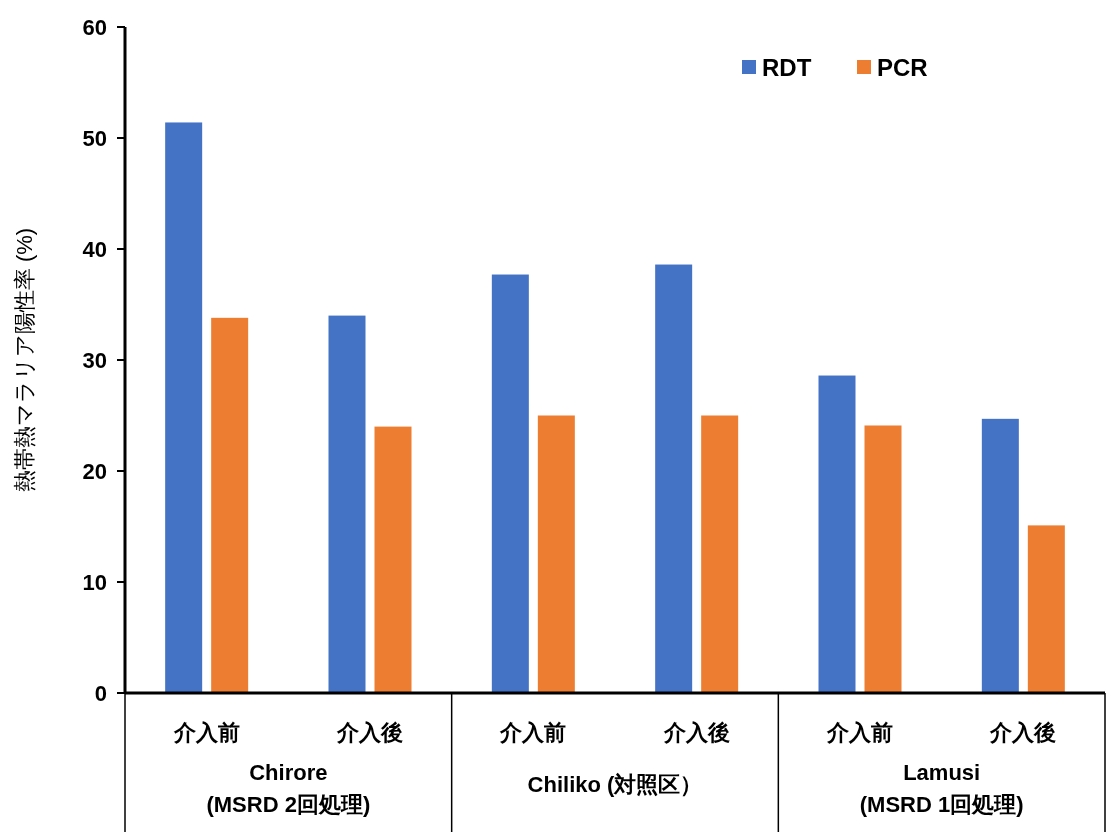  I want to click on y-tick-label: 0, so click(100, 693).